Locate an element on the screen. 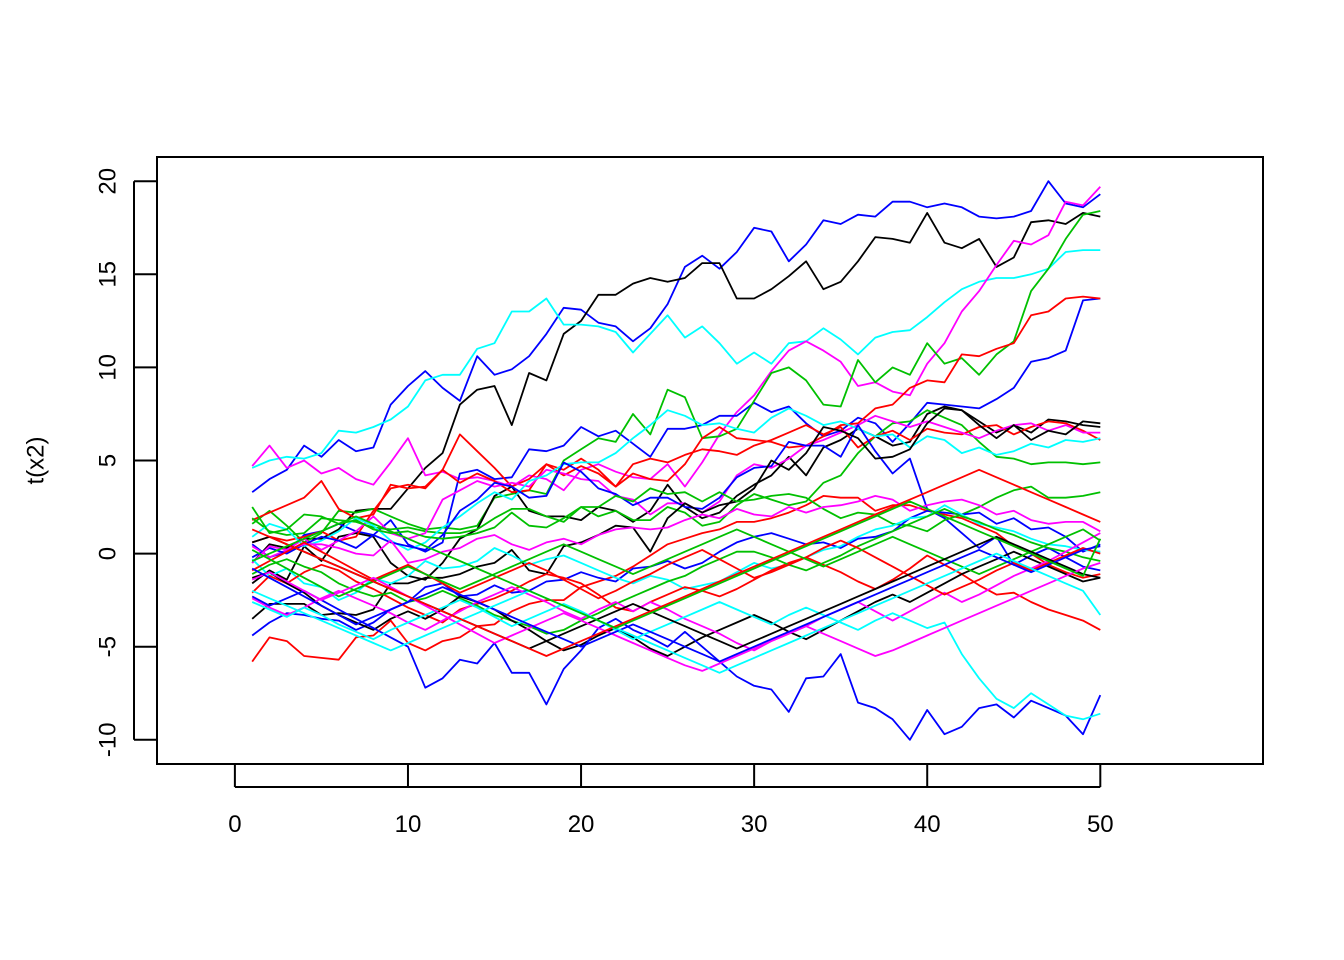 Image resolution: width=1344 pixels, height=960 pixels. y-tick-label: 15 is located at coordinates (108, 274).